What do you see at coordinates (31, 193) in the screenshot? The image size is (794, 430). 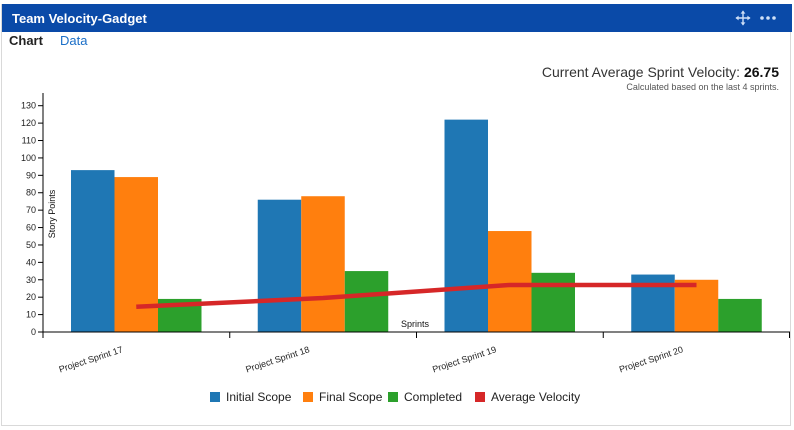 I see `y-tick-label: 80` at bounding box center [31, 193].